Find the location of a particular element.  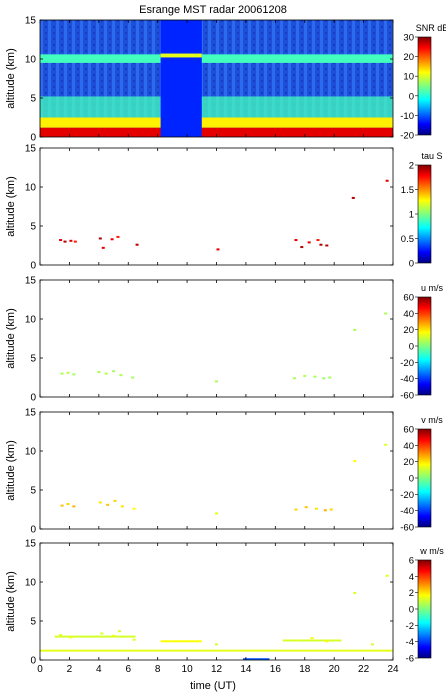

colorbar-tick-label: 1.5 is located at coordinates (407, 190).